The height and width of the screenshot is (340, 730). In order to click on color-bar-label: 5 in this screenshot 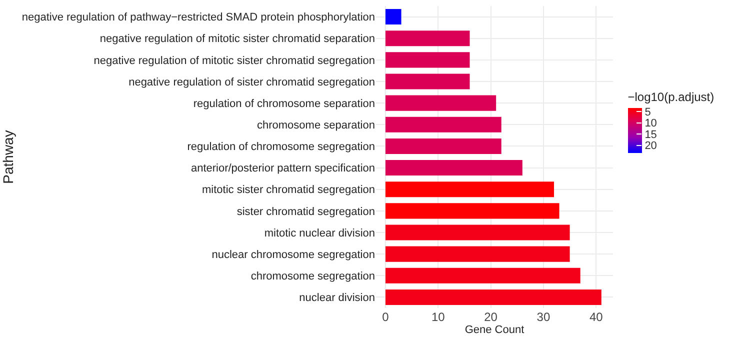, I will do `click(647, 112)`.